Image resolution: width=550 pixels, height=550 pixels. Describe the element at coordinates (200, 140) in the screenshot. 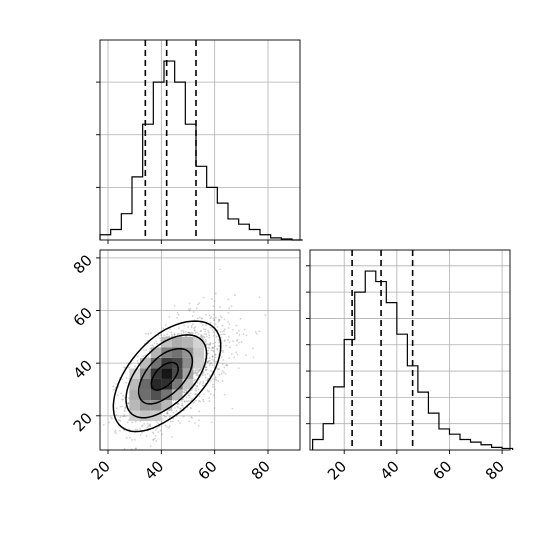

I see `axes-frame` at that location.